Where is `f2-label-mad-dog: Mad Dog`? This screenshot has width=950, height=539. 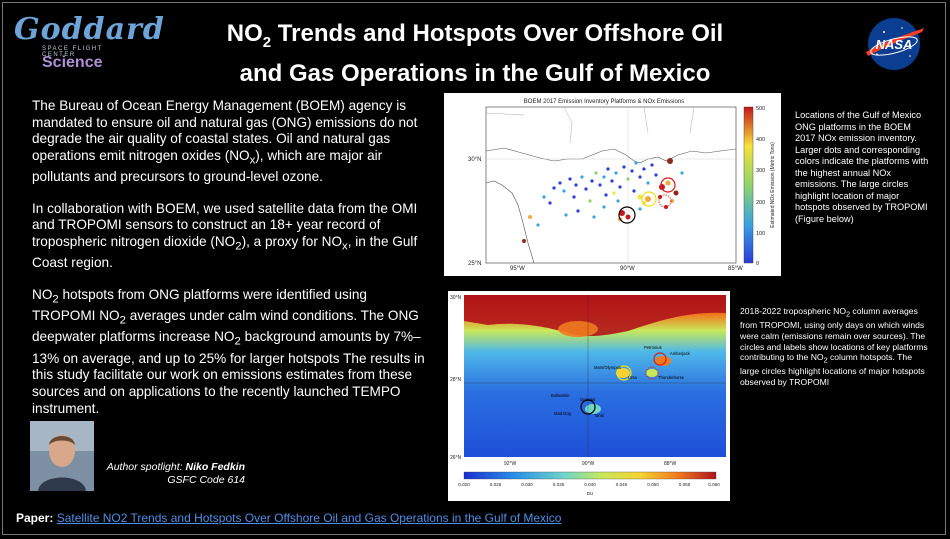
f2-label-mad-dog: Mad Dog is located at coordinates (563, 413).